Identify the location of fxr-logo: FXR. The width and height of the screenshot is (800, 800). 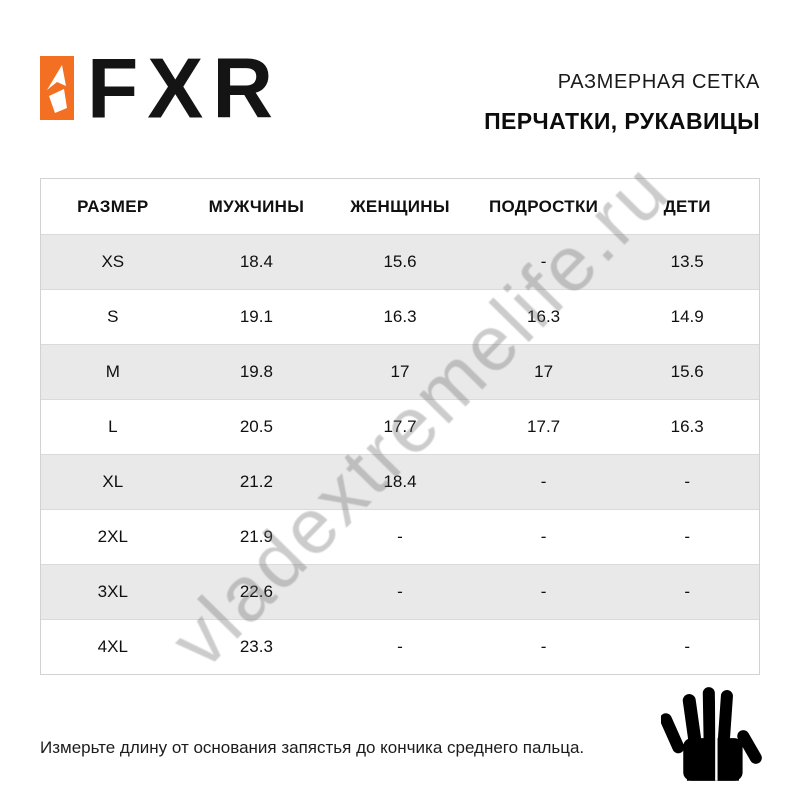
(161, 88).